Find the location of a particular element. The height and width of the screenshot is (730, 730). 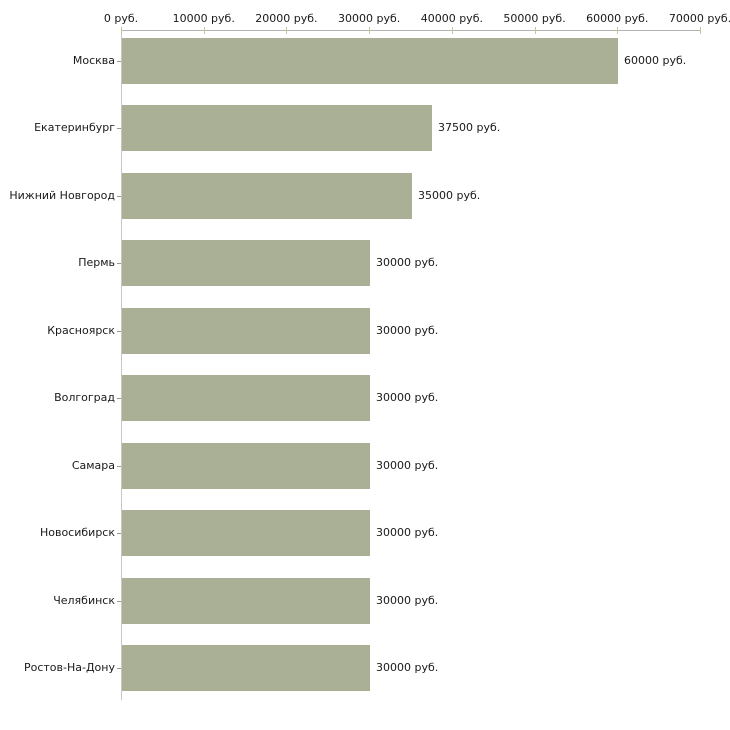

x-axis-tick-label: 60000 руб. is located at coordinates (617, 18).